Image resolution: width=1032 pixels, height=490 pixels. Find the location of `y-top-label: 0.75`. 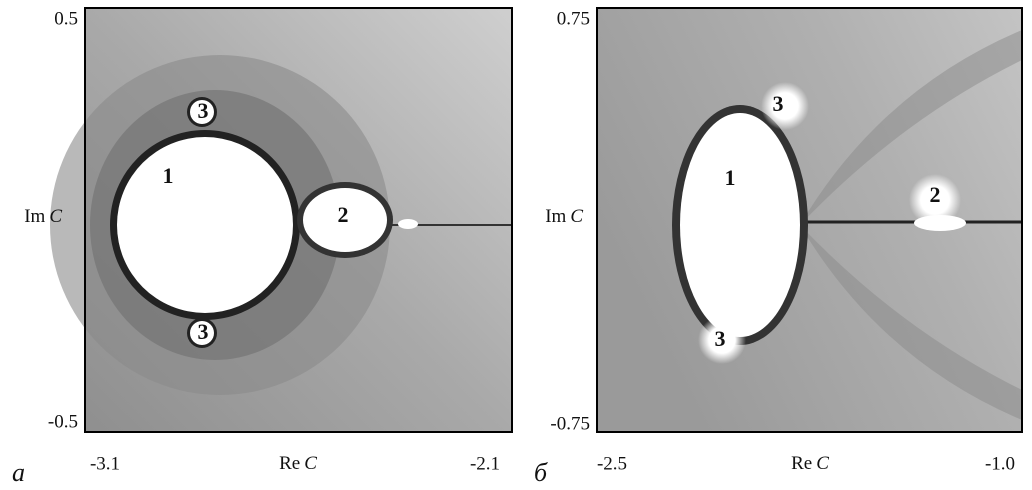

y-top-label: 0.75 is located at coordinates (573, 18).